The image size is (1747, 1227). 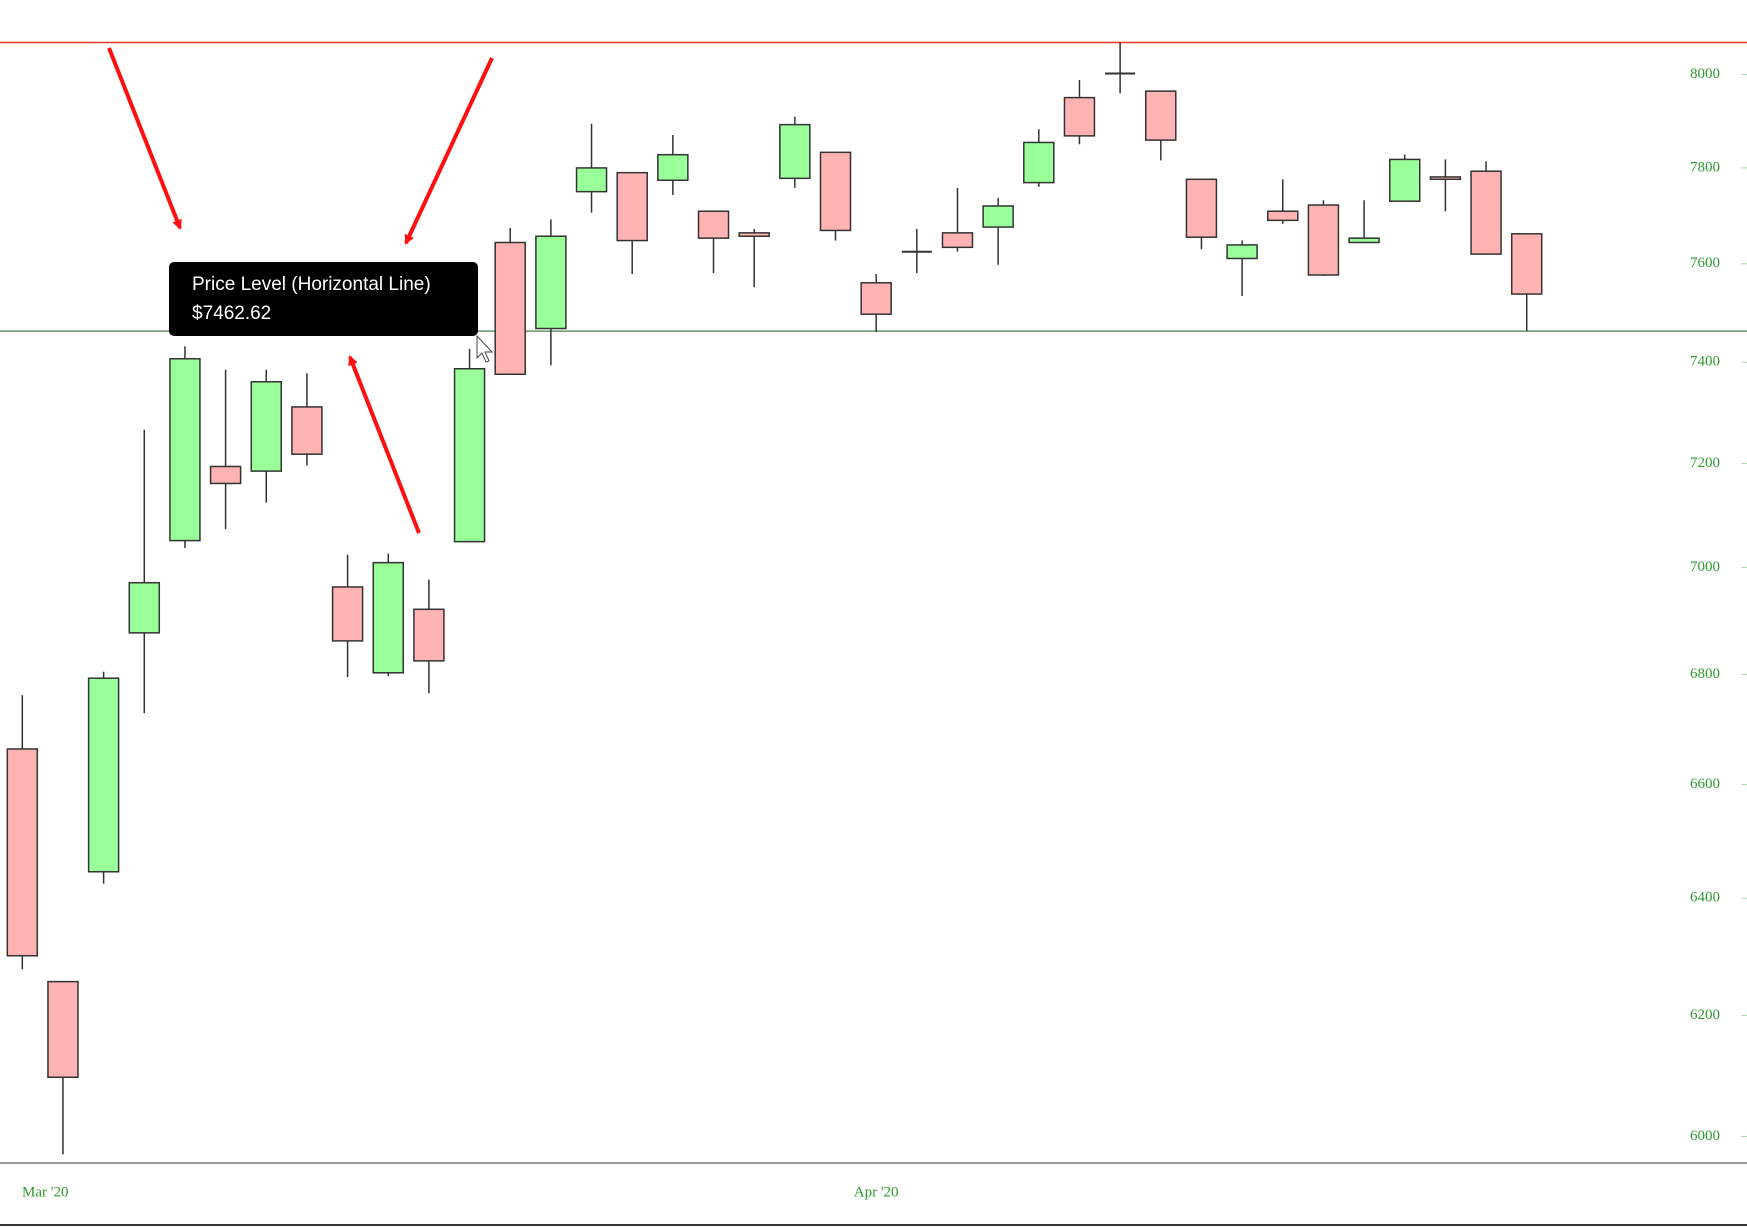 What do you see at coordinates (1705, 263) in the screenshot?
I see `y-tick-label: 7600` at bounding box center [1705, 263].